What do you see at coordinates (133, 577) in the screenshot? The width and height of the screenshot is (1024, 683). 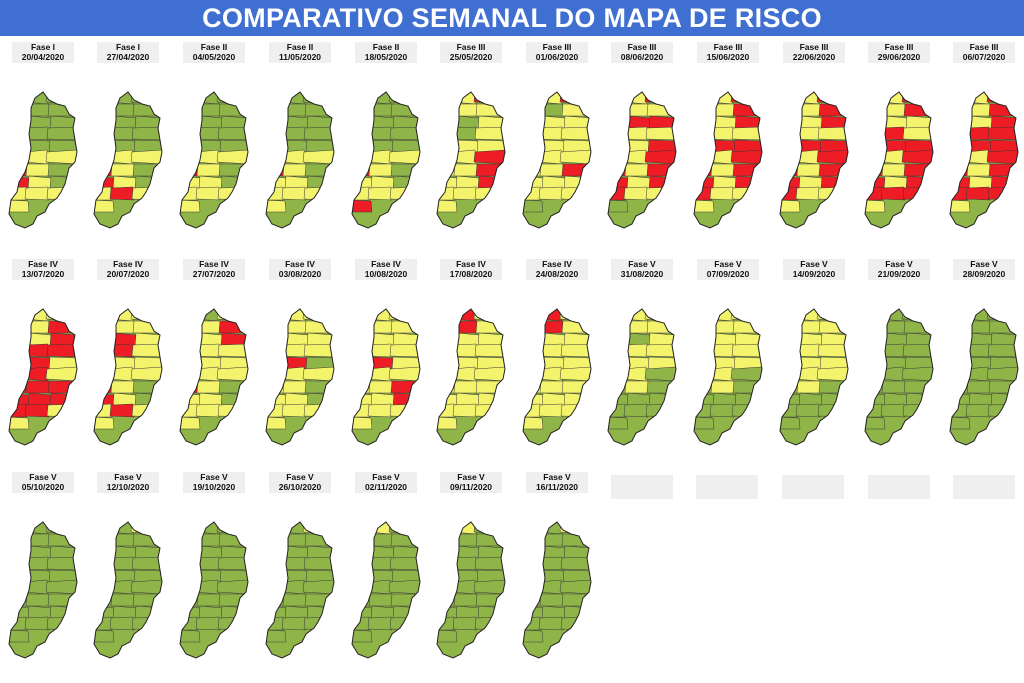 I see `week-map-panel: Fase V 12/10/2020` at bounding box center [133, 577].